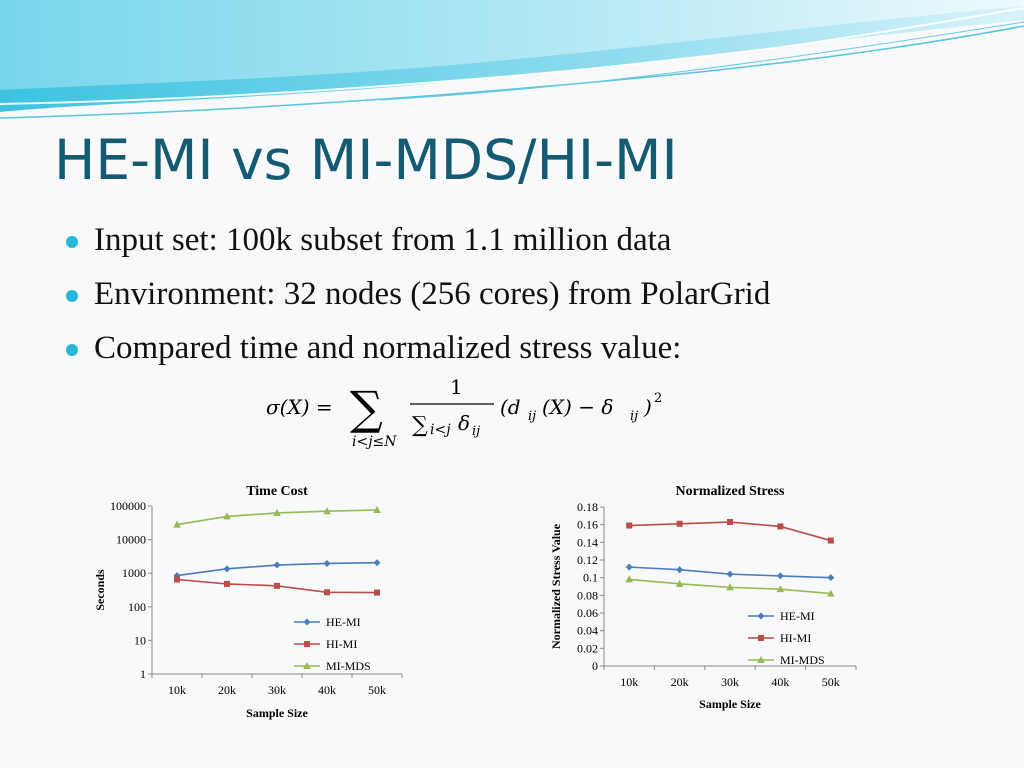  Describe the element at coordinates (634, 416) in the screenshot. I see `formula-rhs-delta-subscript: ij` at that location.